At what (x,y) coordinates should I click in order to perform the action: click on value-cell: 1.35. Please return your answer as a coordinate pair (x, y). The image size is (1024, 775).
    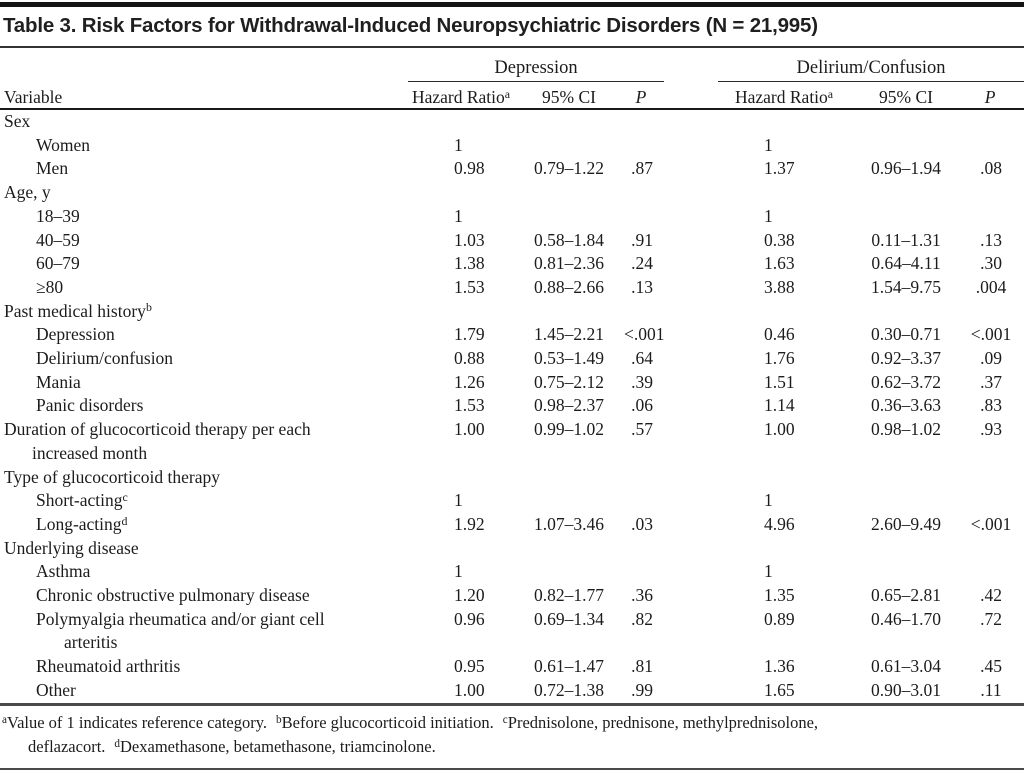
    Looking at the image, I should click on (779, 595).